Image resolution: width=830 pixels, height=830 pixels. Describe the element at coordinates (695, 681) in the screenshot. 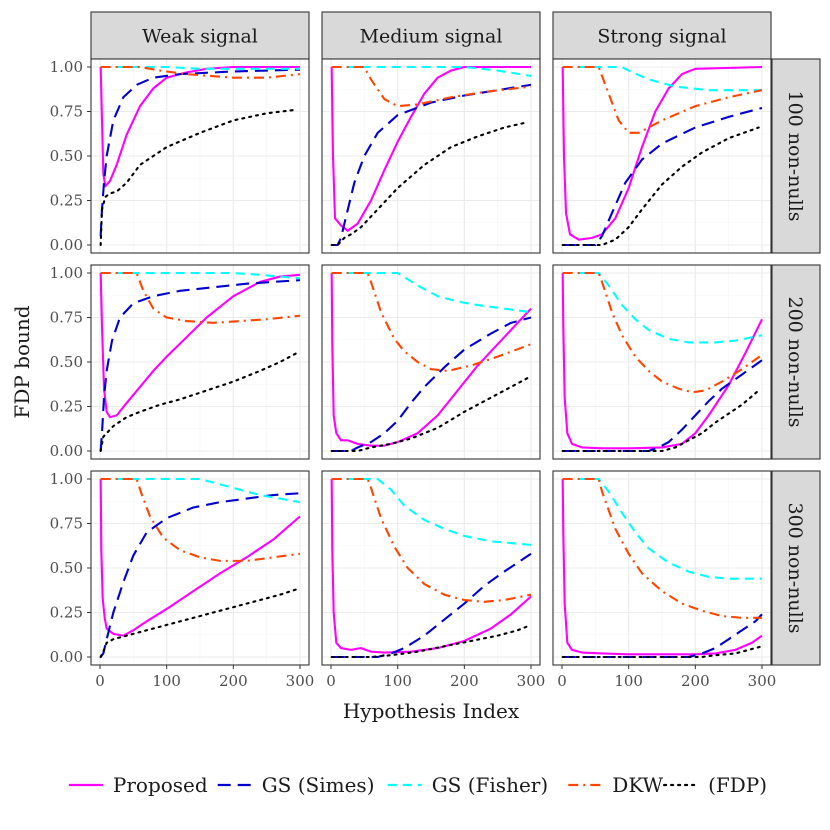

I see `x-tick-label: 200` at that location.